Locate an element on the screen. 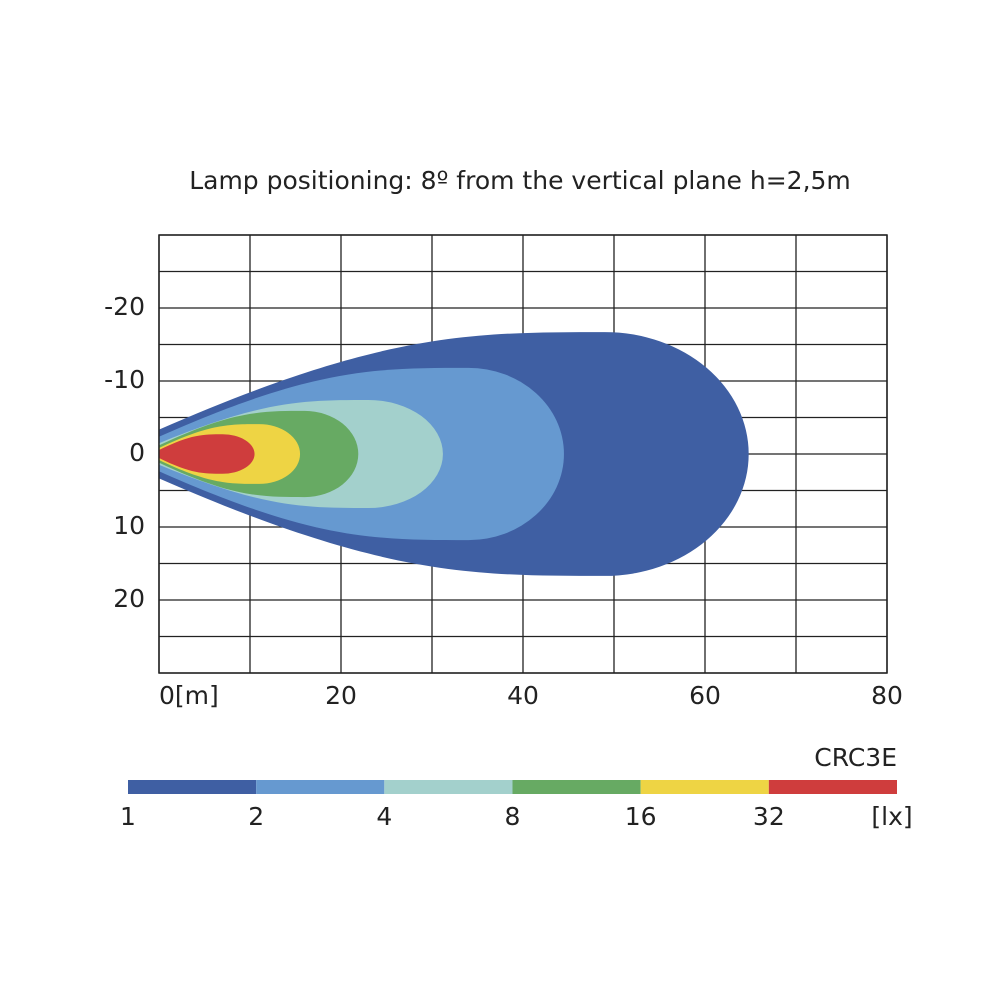 This screenshot has height=1000, width=1000. y-tick-label: 0 is located at coordinates (137, 452).